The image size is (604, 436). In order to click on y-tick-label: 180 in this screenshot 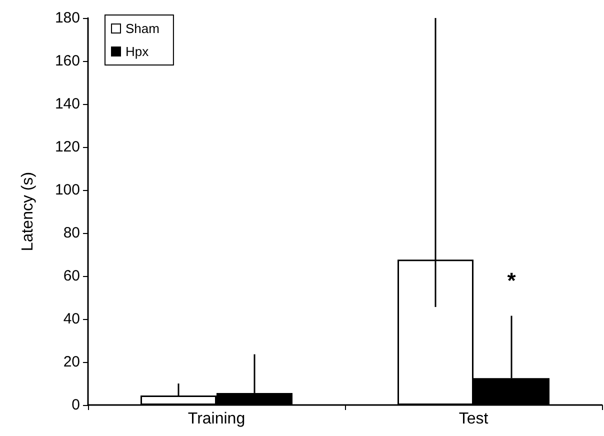, I will do `click(67, 18)`.